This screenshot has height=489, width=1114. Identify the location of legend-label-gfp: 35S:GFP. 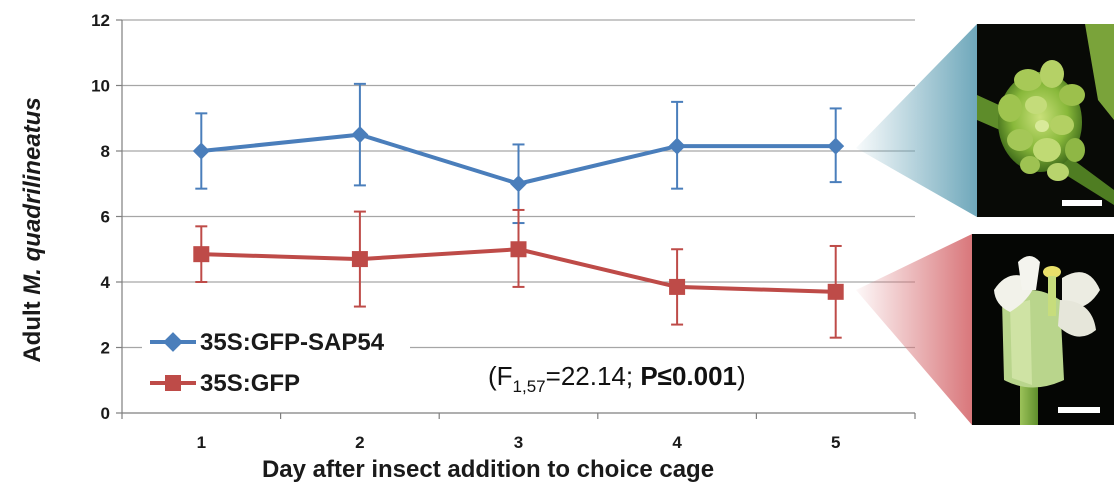
(250, 383).